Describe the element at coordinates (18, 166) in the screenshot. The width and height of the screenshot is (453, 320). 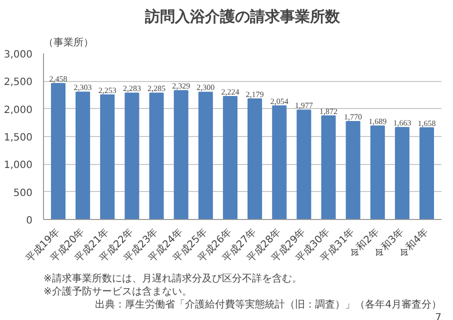
I see `y-tick-label: 1,000` at that location.